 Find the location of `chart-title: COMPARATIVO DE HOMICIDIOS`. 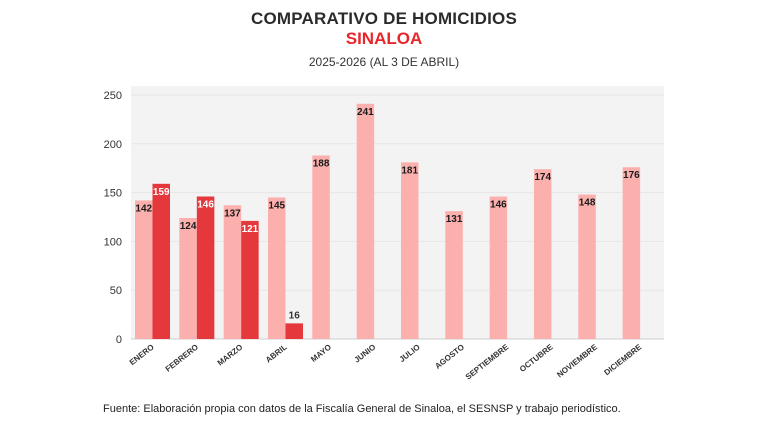

chart-title: COMPARATIVO DE HOMICIDIOS is located at coordinates (384, 18).